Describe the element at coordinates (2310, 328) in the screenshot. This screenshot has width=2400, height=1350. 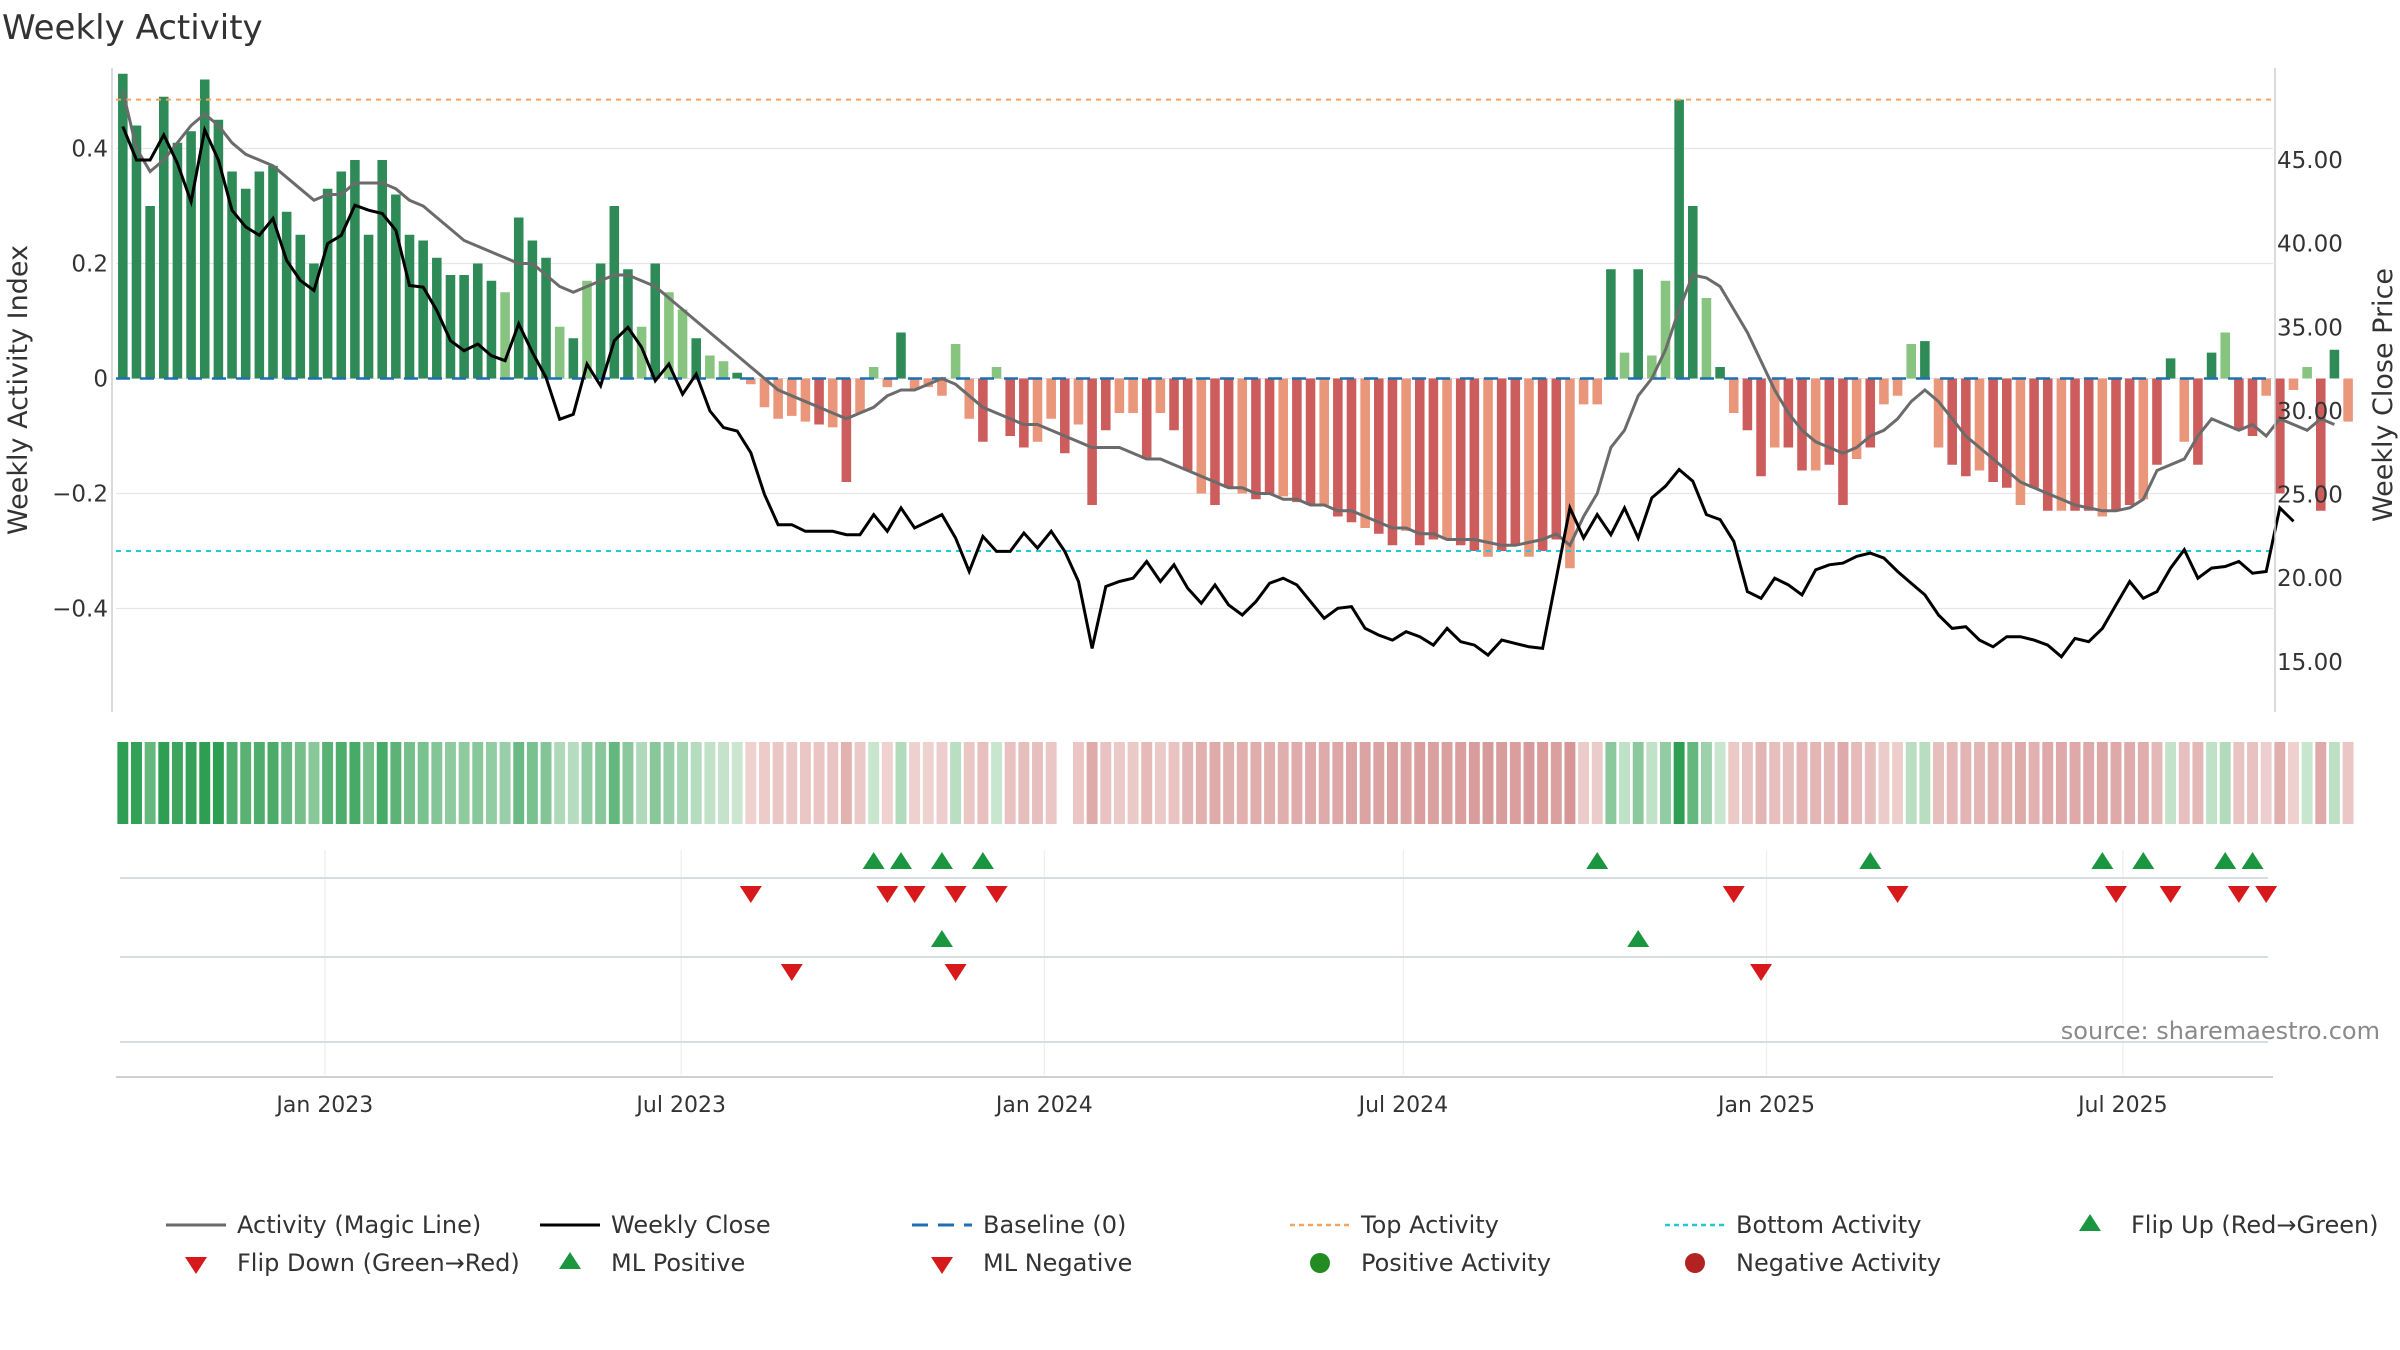
I see `y-right-tick-label: 35.00` at that location.